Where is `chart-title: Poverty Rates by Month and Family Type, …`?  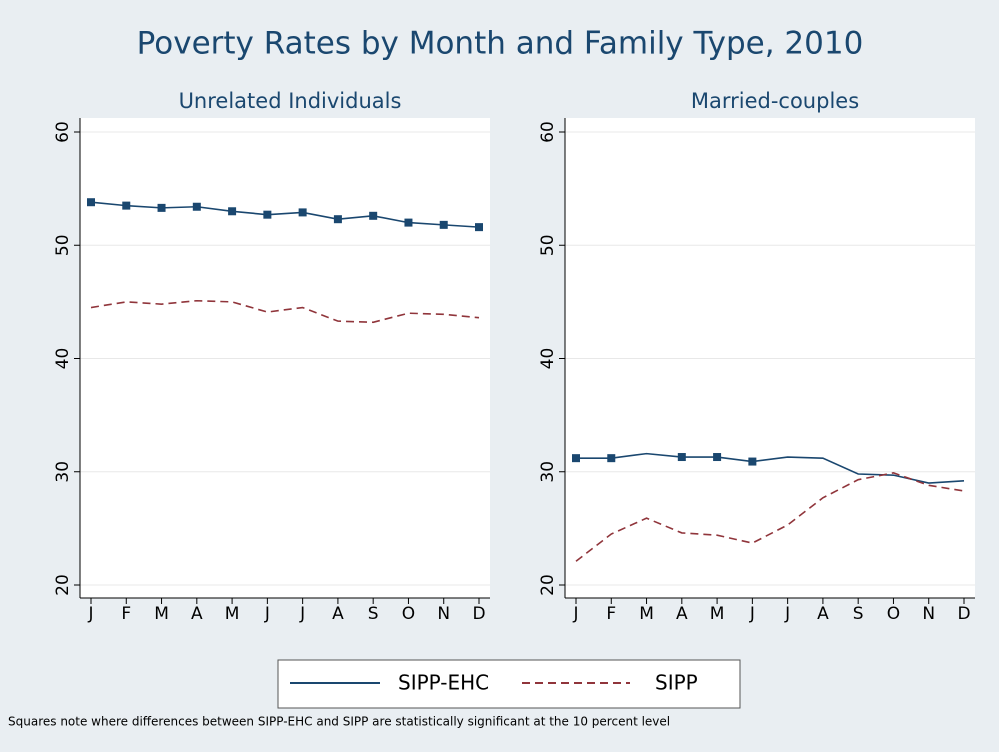
chart-title: Poverty Rates by Month and Family Type, … is located at coordinates (500, 44).